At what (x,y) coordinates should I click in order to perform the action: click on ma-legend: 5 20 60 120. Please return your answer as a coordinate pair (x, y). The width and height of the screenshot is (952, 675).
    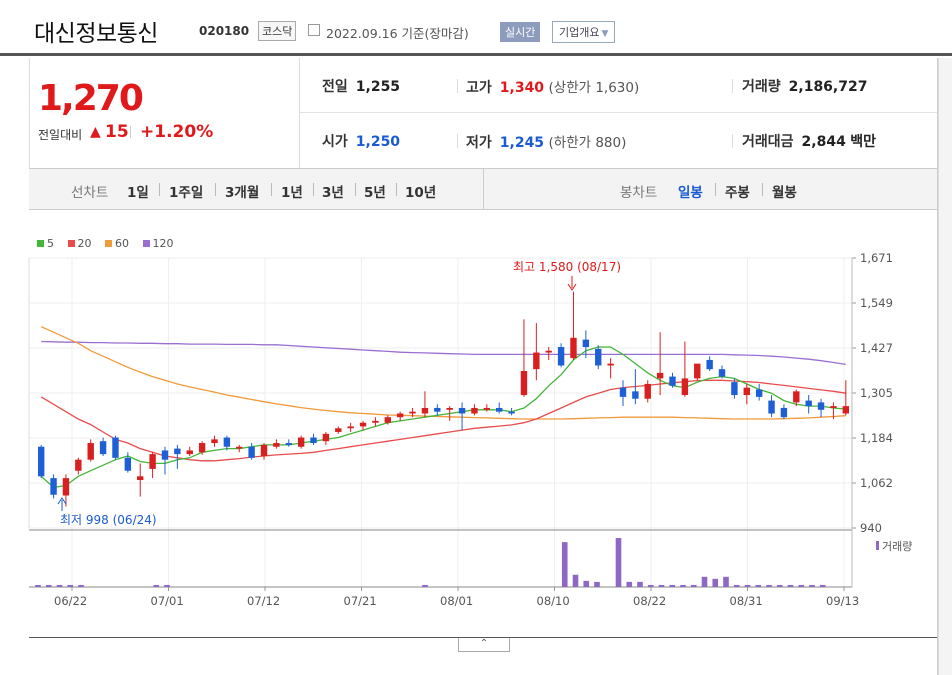
    Looking at the image, I should click on (110, 243).